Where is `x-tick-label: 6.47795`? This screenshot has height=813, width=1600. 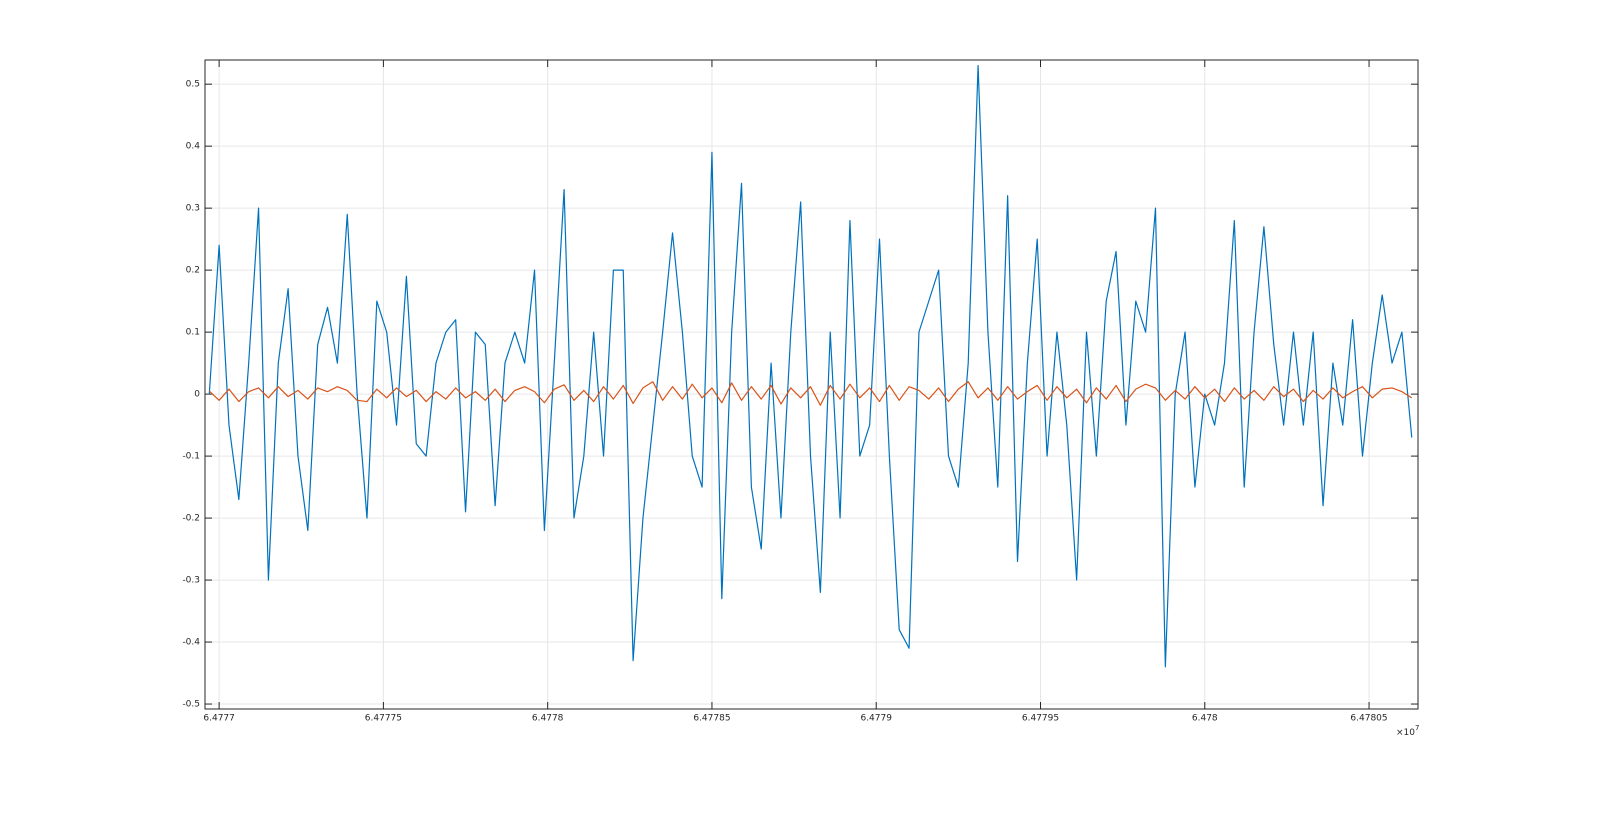 x-tick-label: 6.47795 is located at coordinates (1040, 719).